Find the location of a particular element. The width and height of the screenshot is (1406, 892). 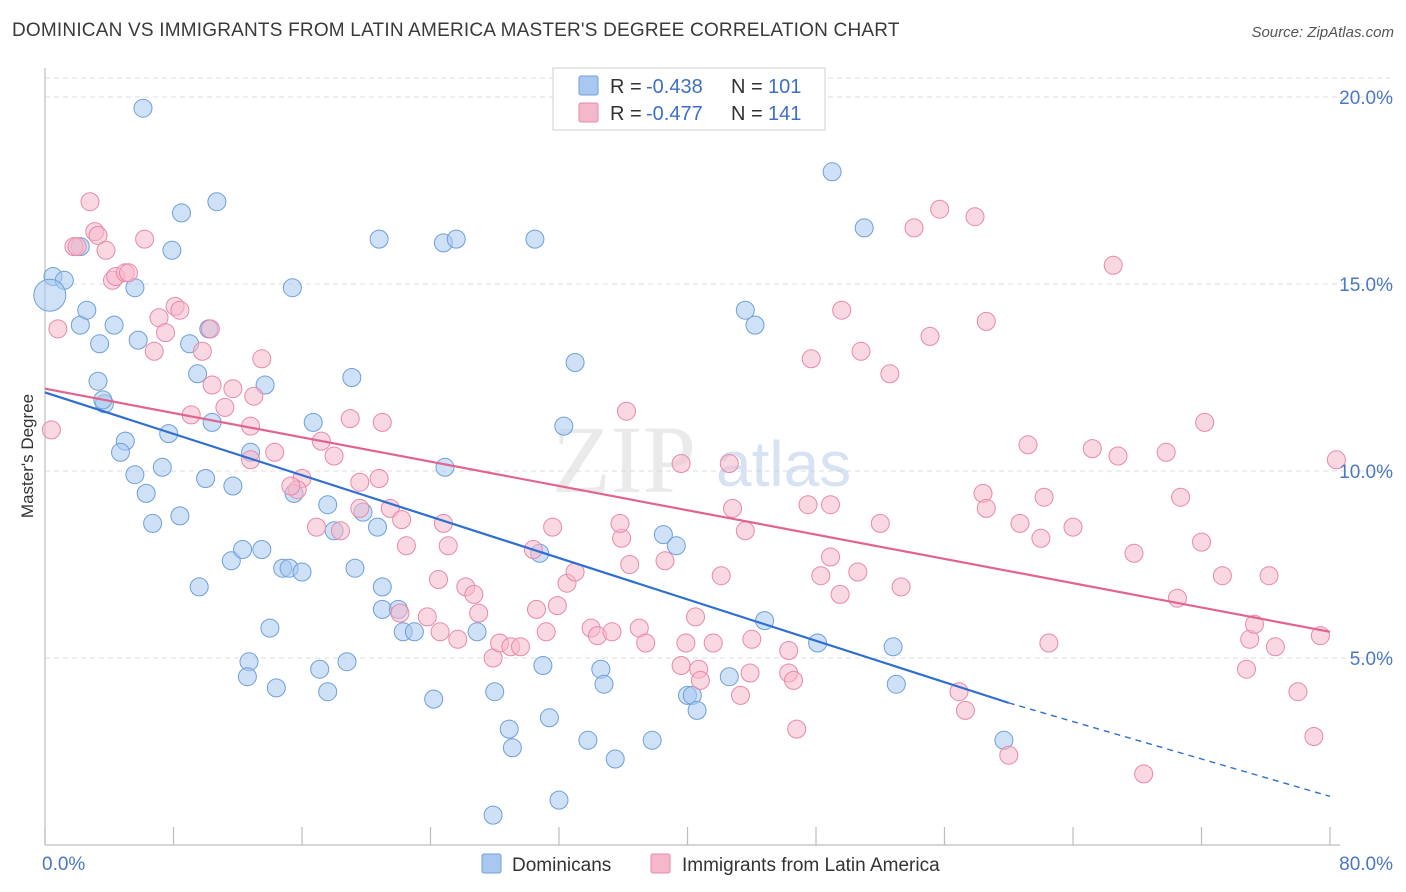

source-text: Source: ZipAtlas.com is located at coordinates (1322, 32).